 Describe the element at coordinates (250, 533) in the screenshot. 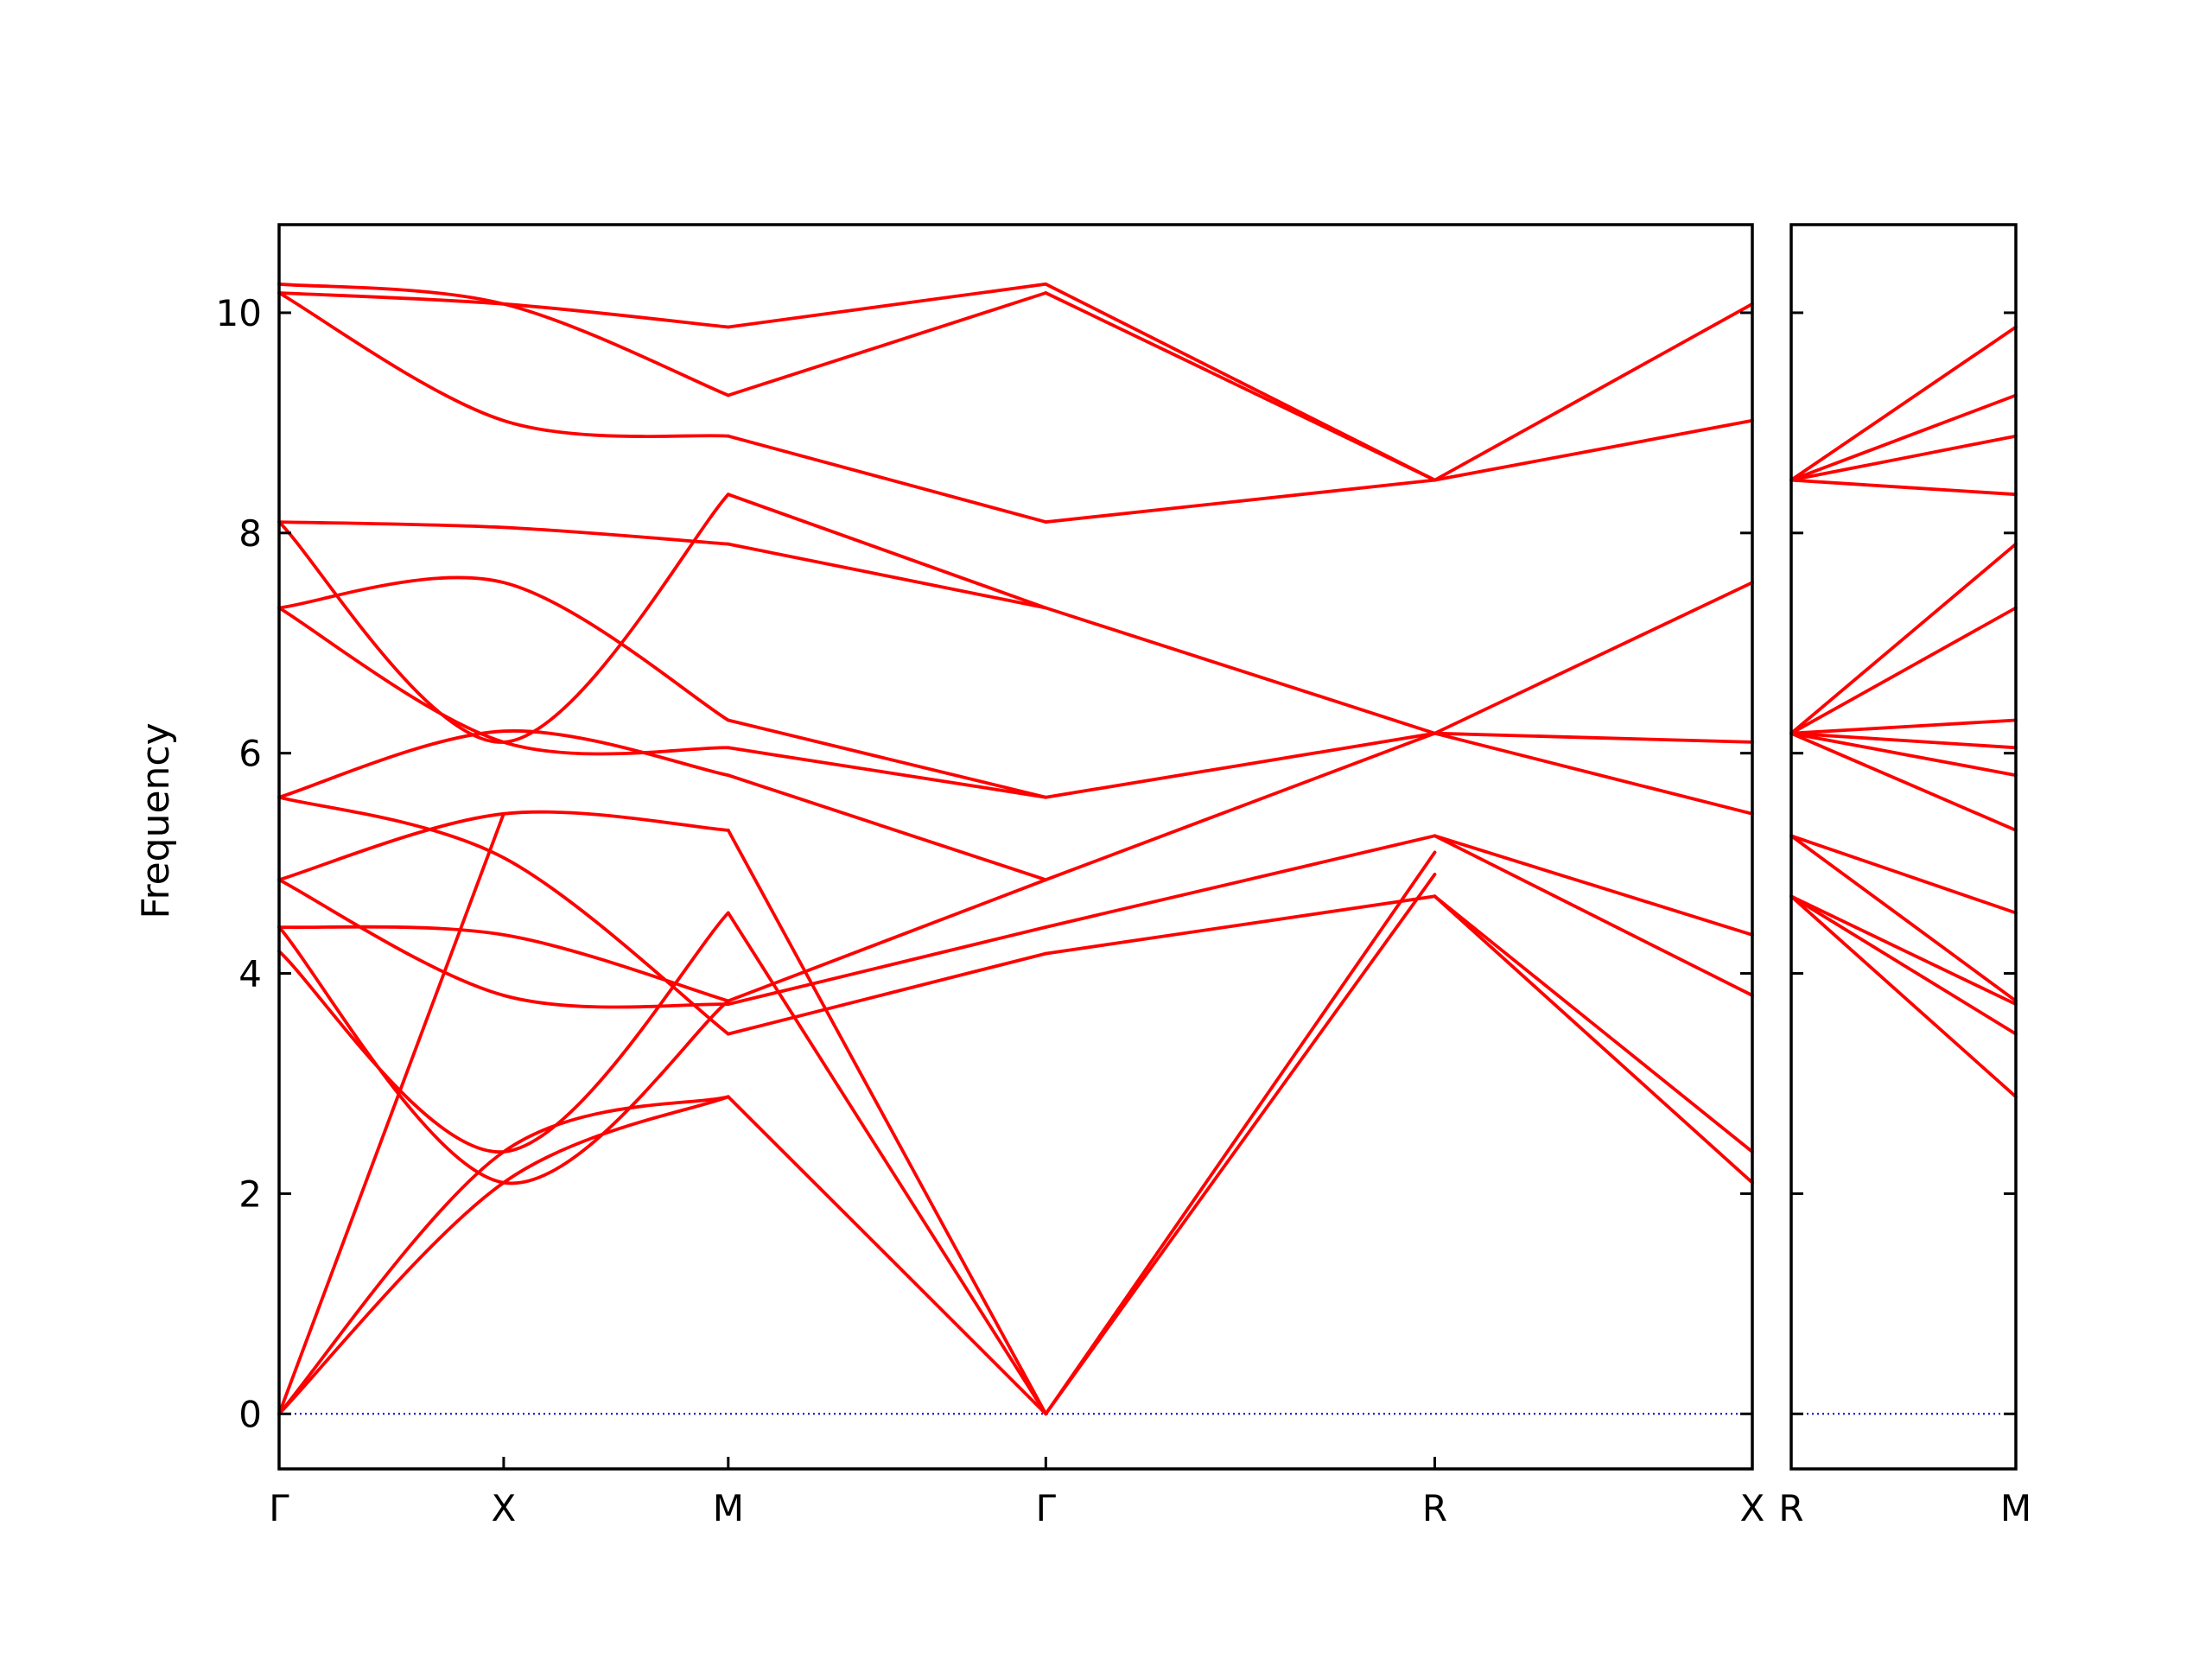

I see `y-tick-label-4: 8` at that location.